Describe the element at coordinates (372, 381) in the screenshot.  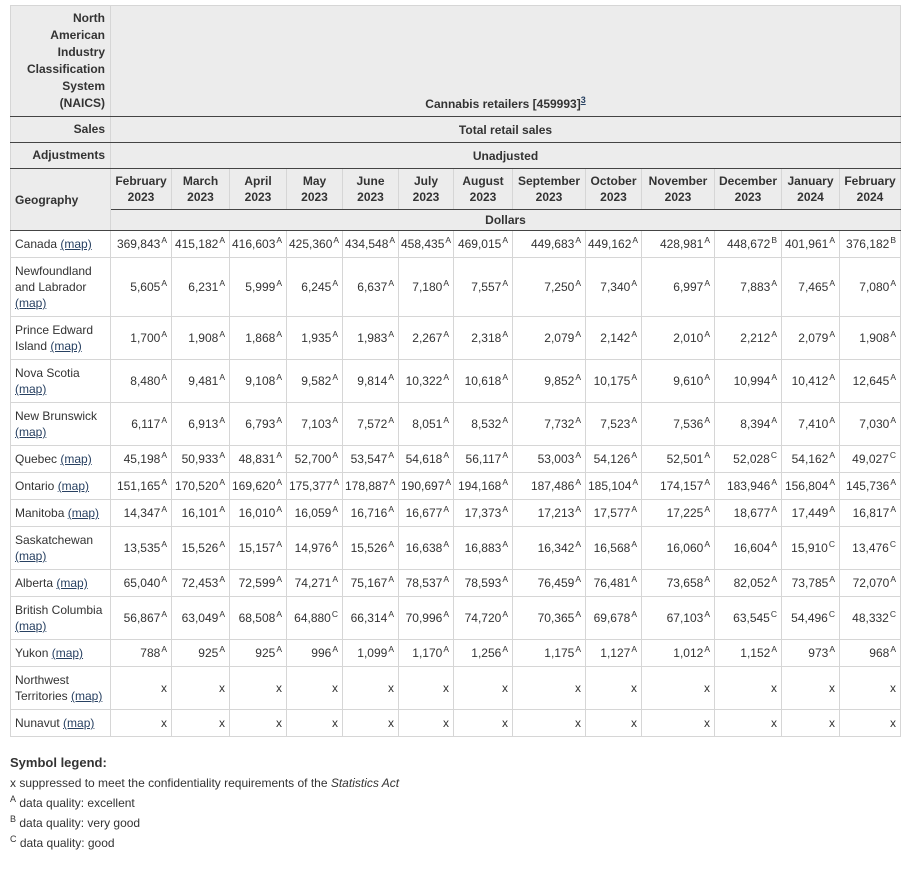
I see `cell-value: 9,814` at that location.